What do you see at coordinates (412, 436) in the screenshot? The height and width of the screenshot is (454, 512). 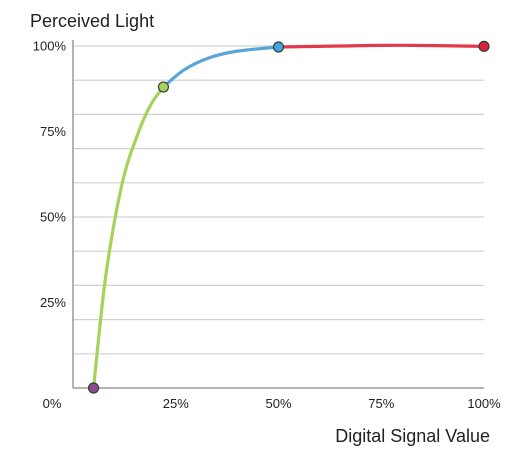 I see `x-axis-title: Digital Signal Value` at bounding box center [412, 436].